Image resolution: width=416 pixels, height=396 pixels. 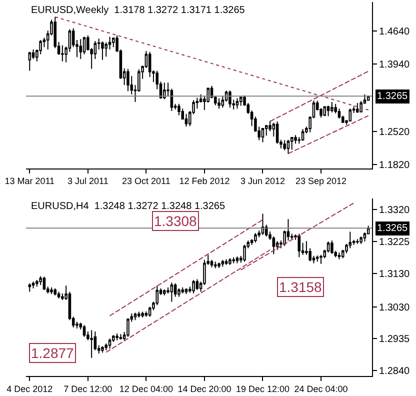 I want to click on y-tick-label: 1.4640, so click(x=394, y=32).